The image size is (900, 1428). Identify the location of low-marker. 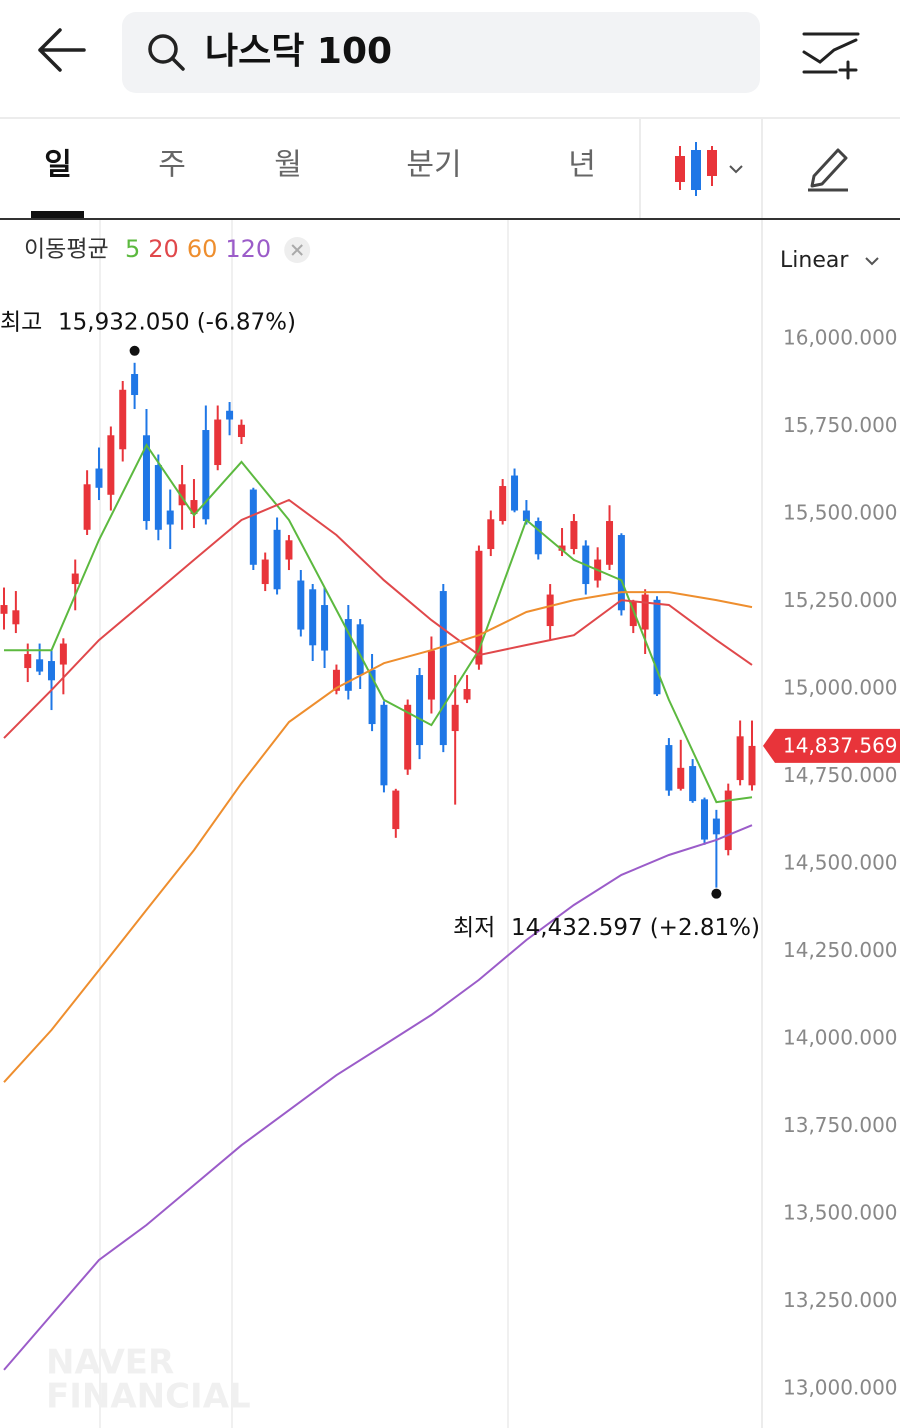
(716, 893).